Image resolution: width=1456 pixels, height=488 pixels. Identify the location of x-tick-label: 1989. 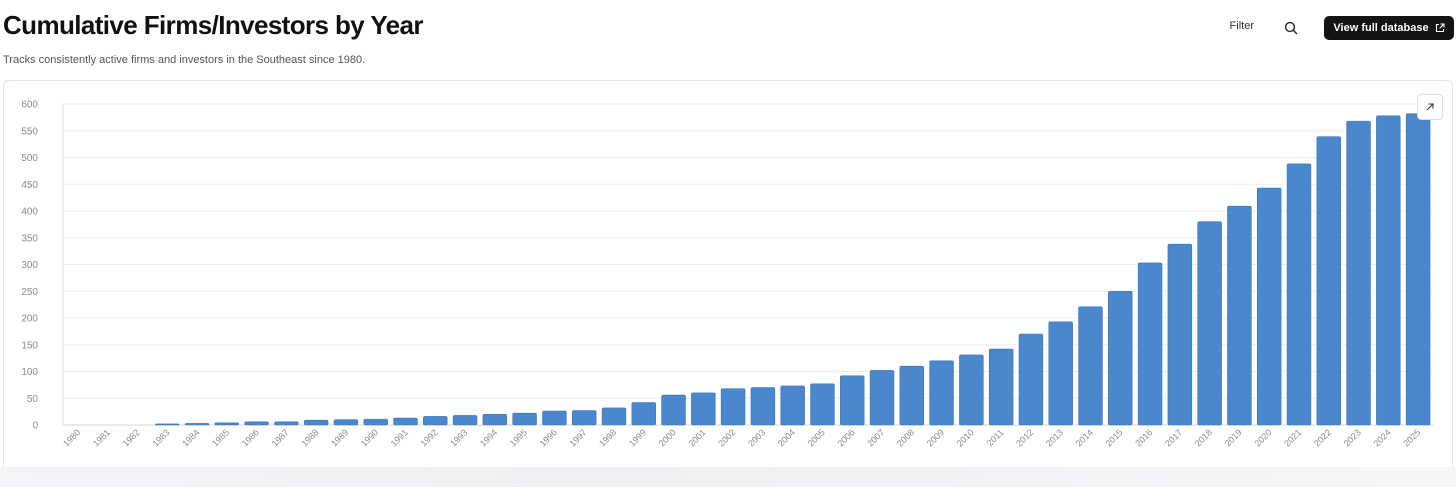
(339, 437).